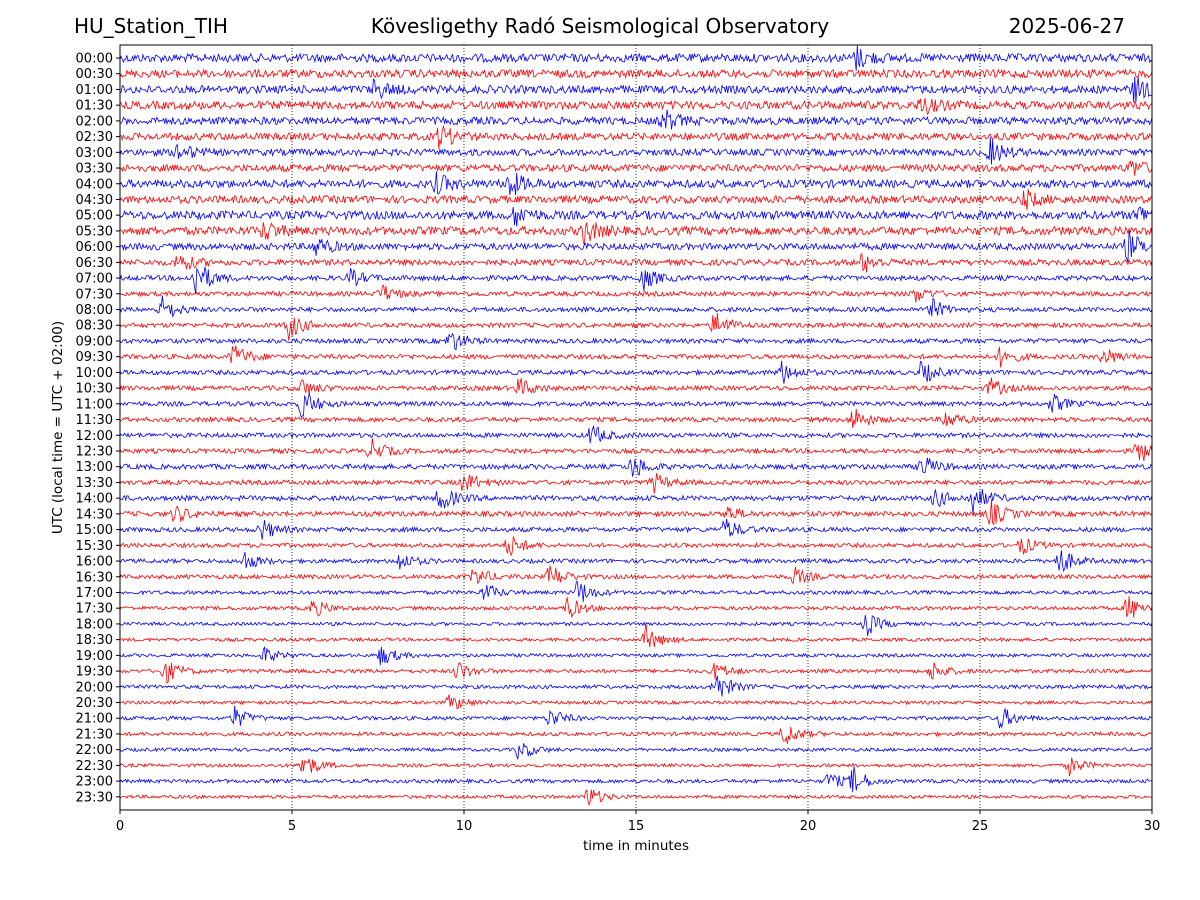 The image size is (1200, 900). What do you see at coordinates (120, 826) in the screenshot?
I see `x-tick-label: 0` at bounding box center [120, 826].